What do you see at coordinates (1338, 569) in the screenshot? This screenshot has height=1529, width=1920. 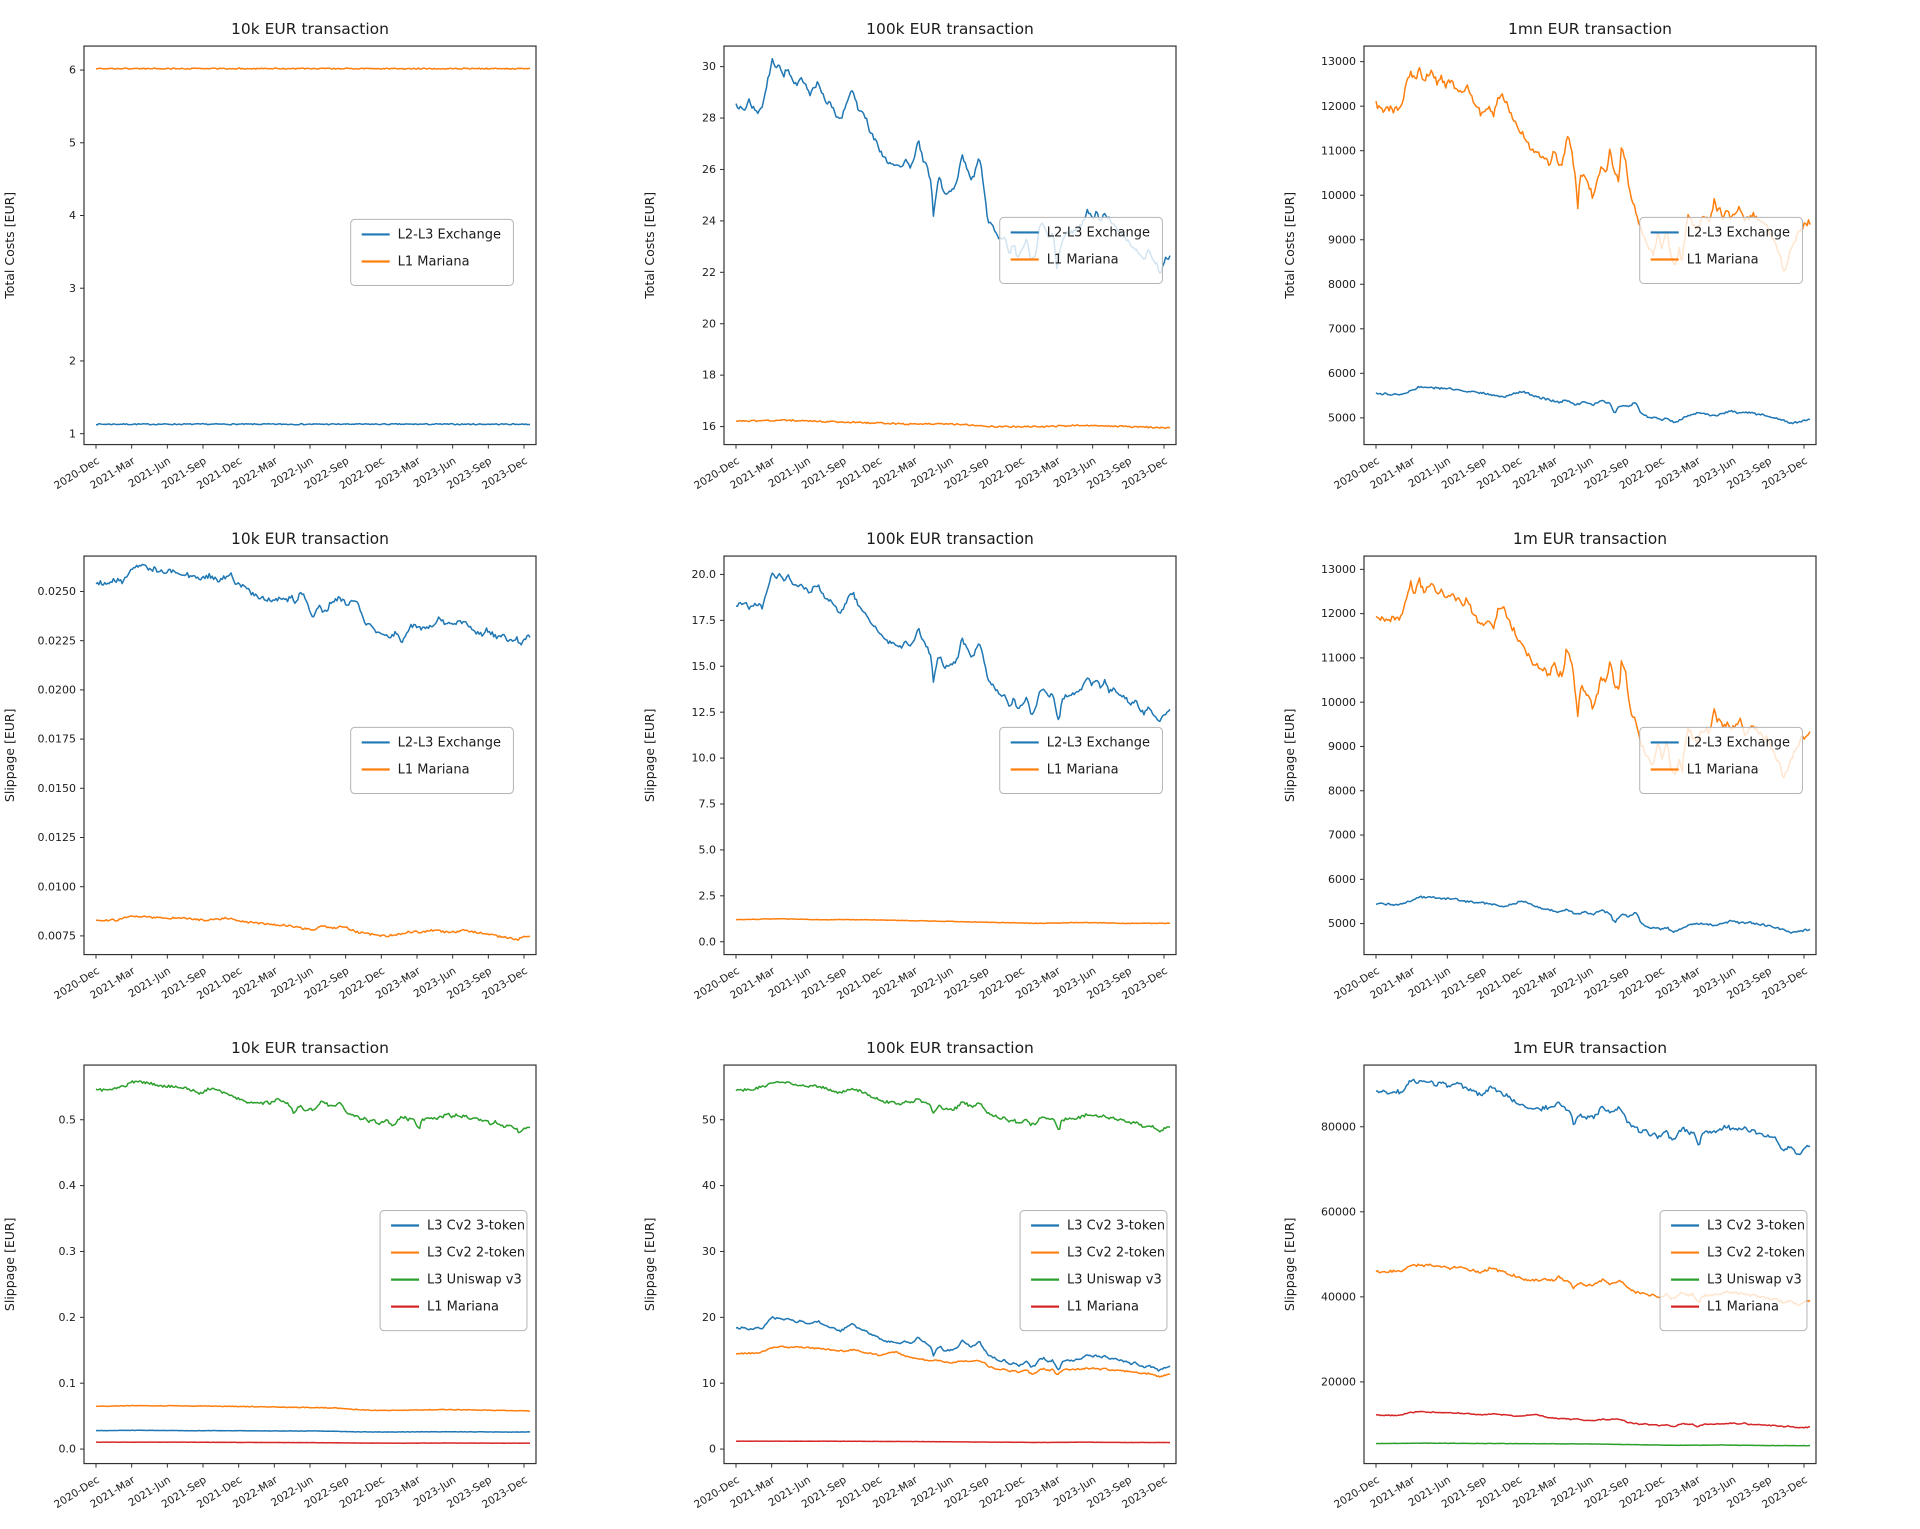 I see `y-tick-label: 13000` at bounding box center [1338, 569].